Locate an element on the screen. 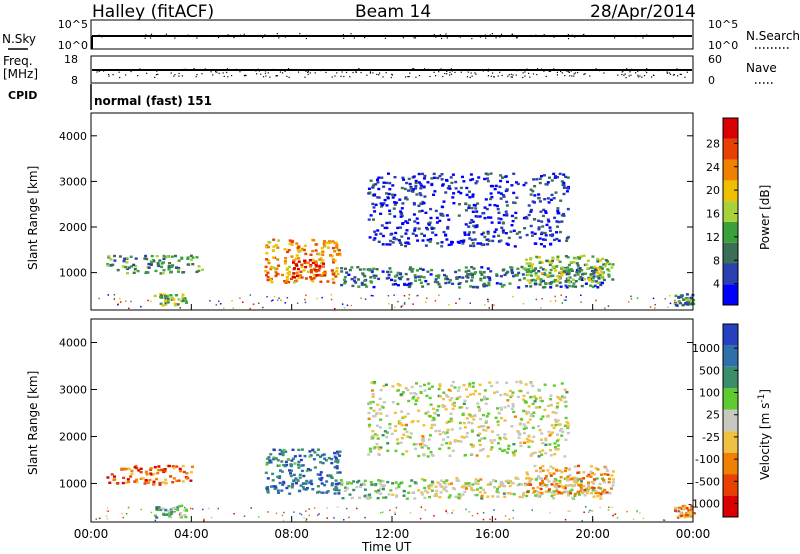 This screenshot has width=800, height=554. y-tick-label: 4000 is located at coordinates (73, 136).